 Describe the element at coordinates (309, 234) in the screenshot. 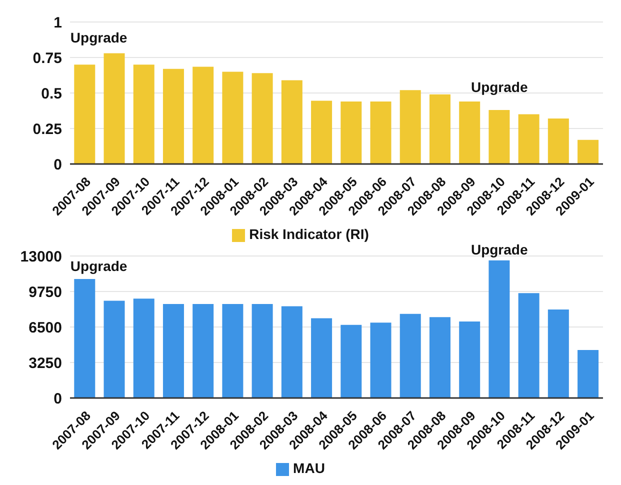

I see `legend-label: Risk Indicator (RI)` at that location.